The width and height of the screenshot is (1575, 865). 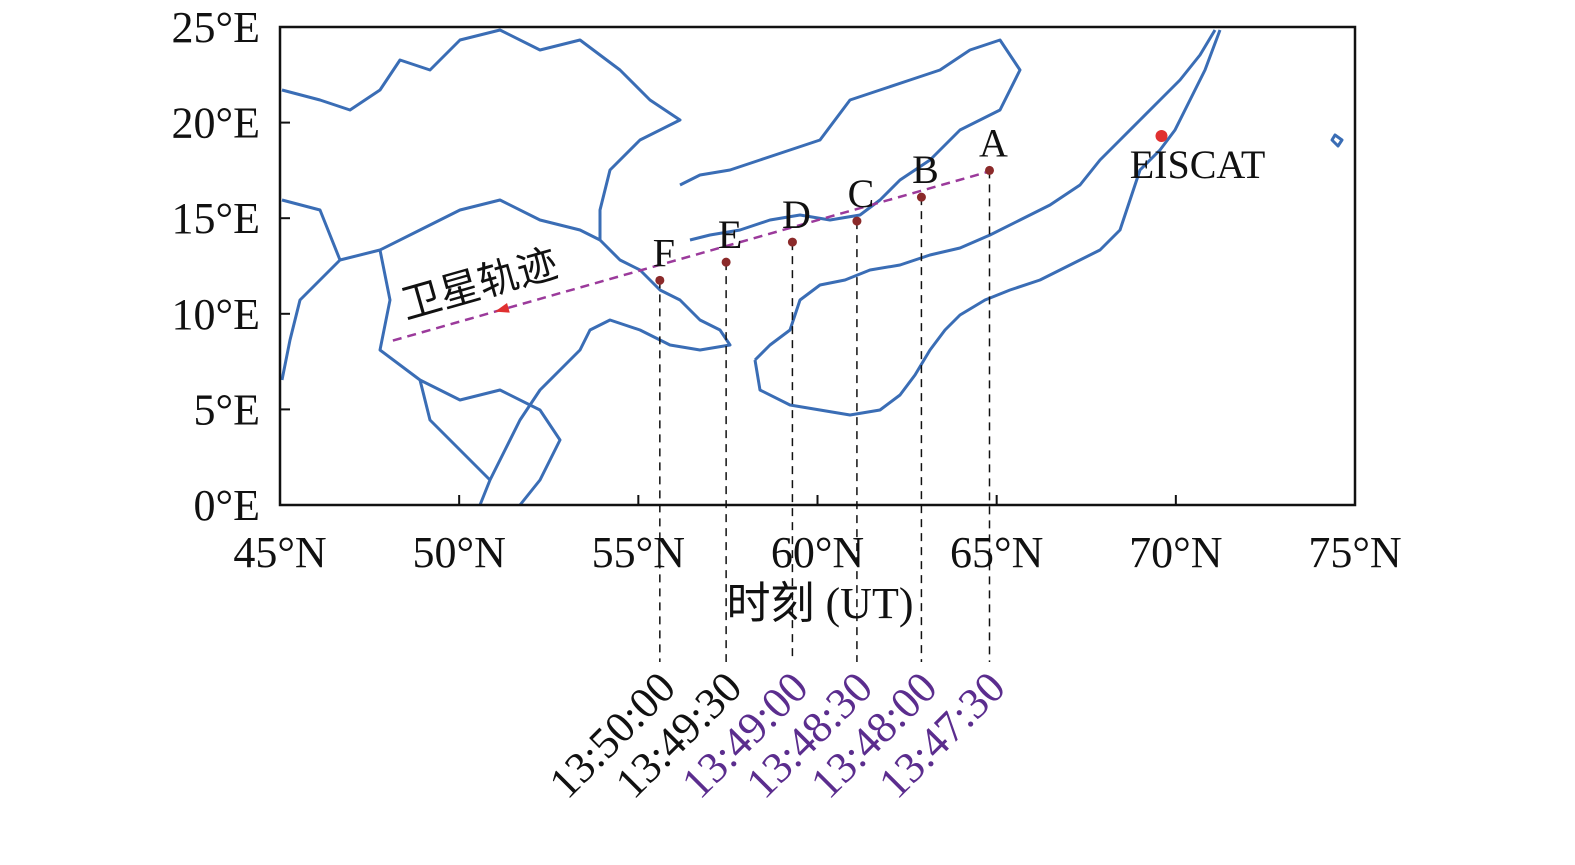 I want to click on x-tick-label: 65°N, so click(x=996, y=552).